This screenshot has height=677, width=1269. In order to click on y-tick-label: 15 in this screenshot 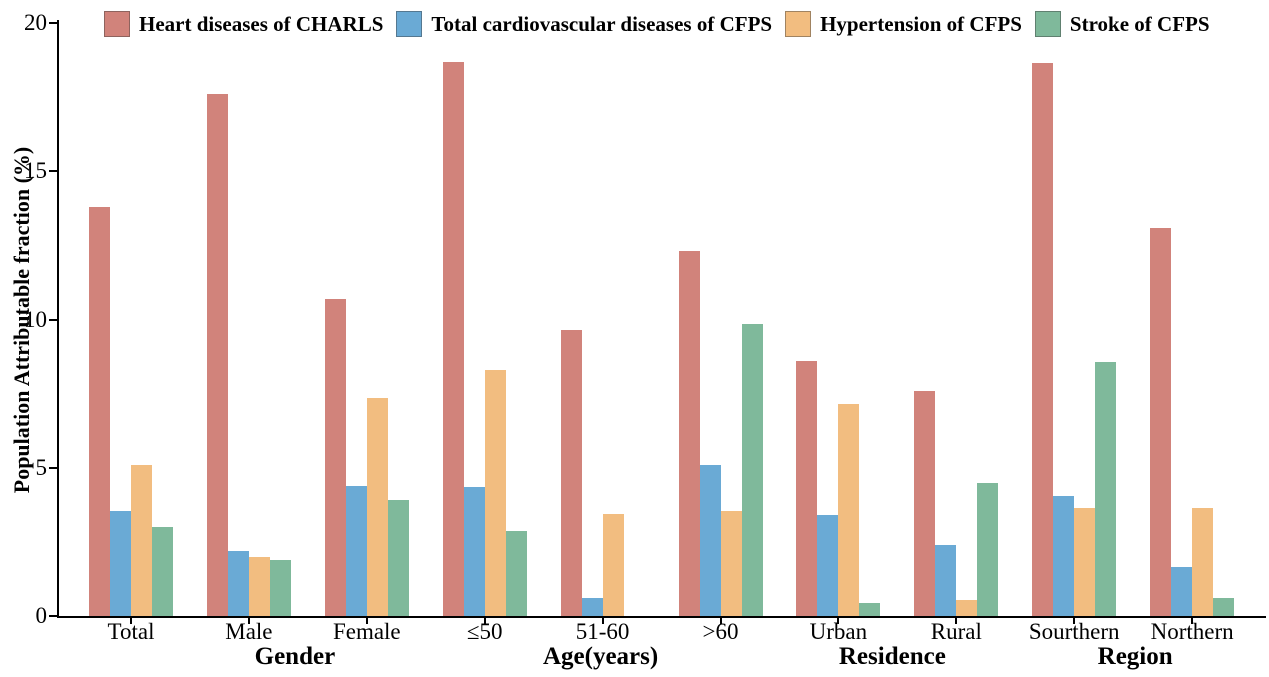, I will do `click(35, 171)`.